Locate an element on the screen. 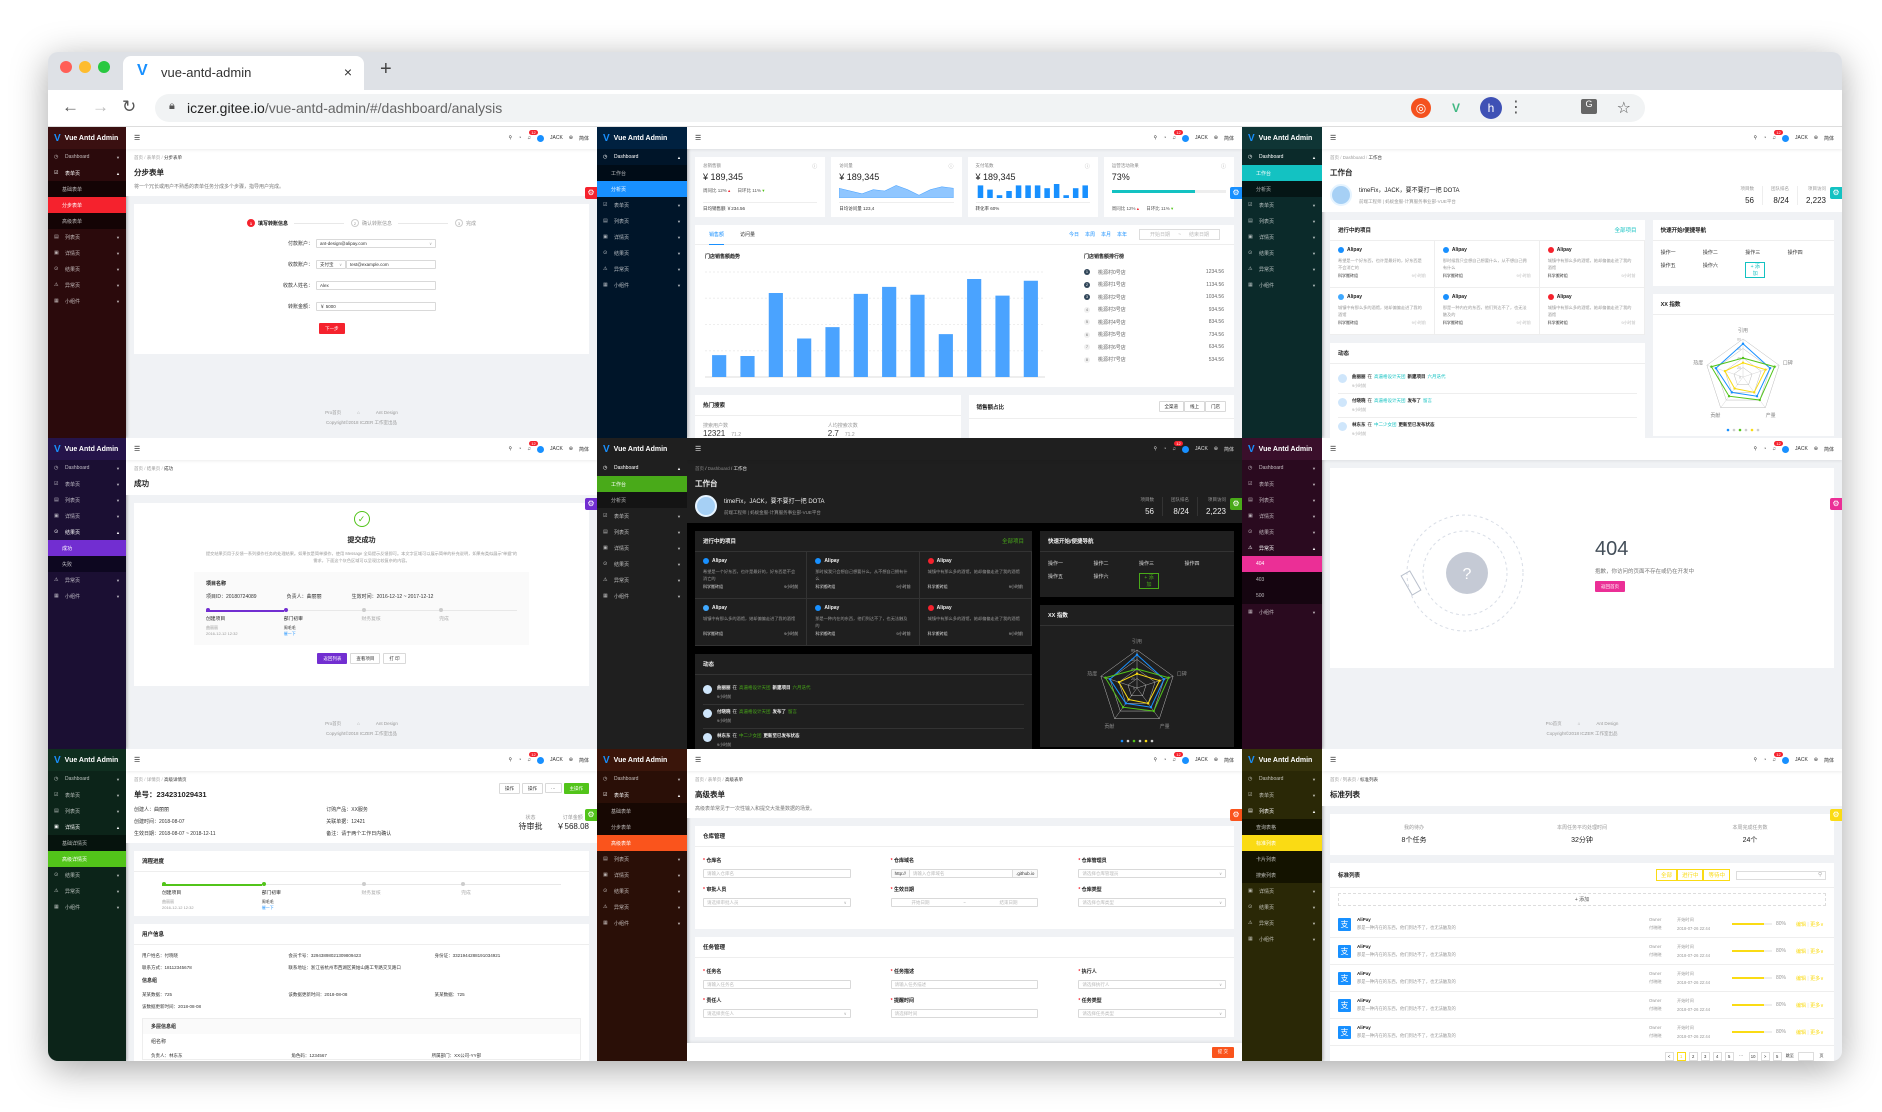 The height and width of the screenshot is (1112, 1882). menu-item-dashboard: ◷ Dashboard ▼ is located at coordinates (1282, 779).